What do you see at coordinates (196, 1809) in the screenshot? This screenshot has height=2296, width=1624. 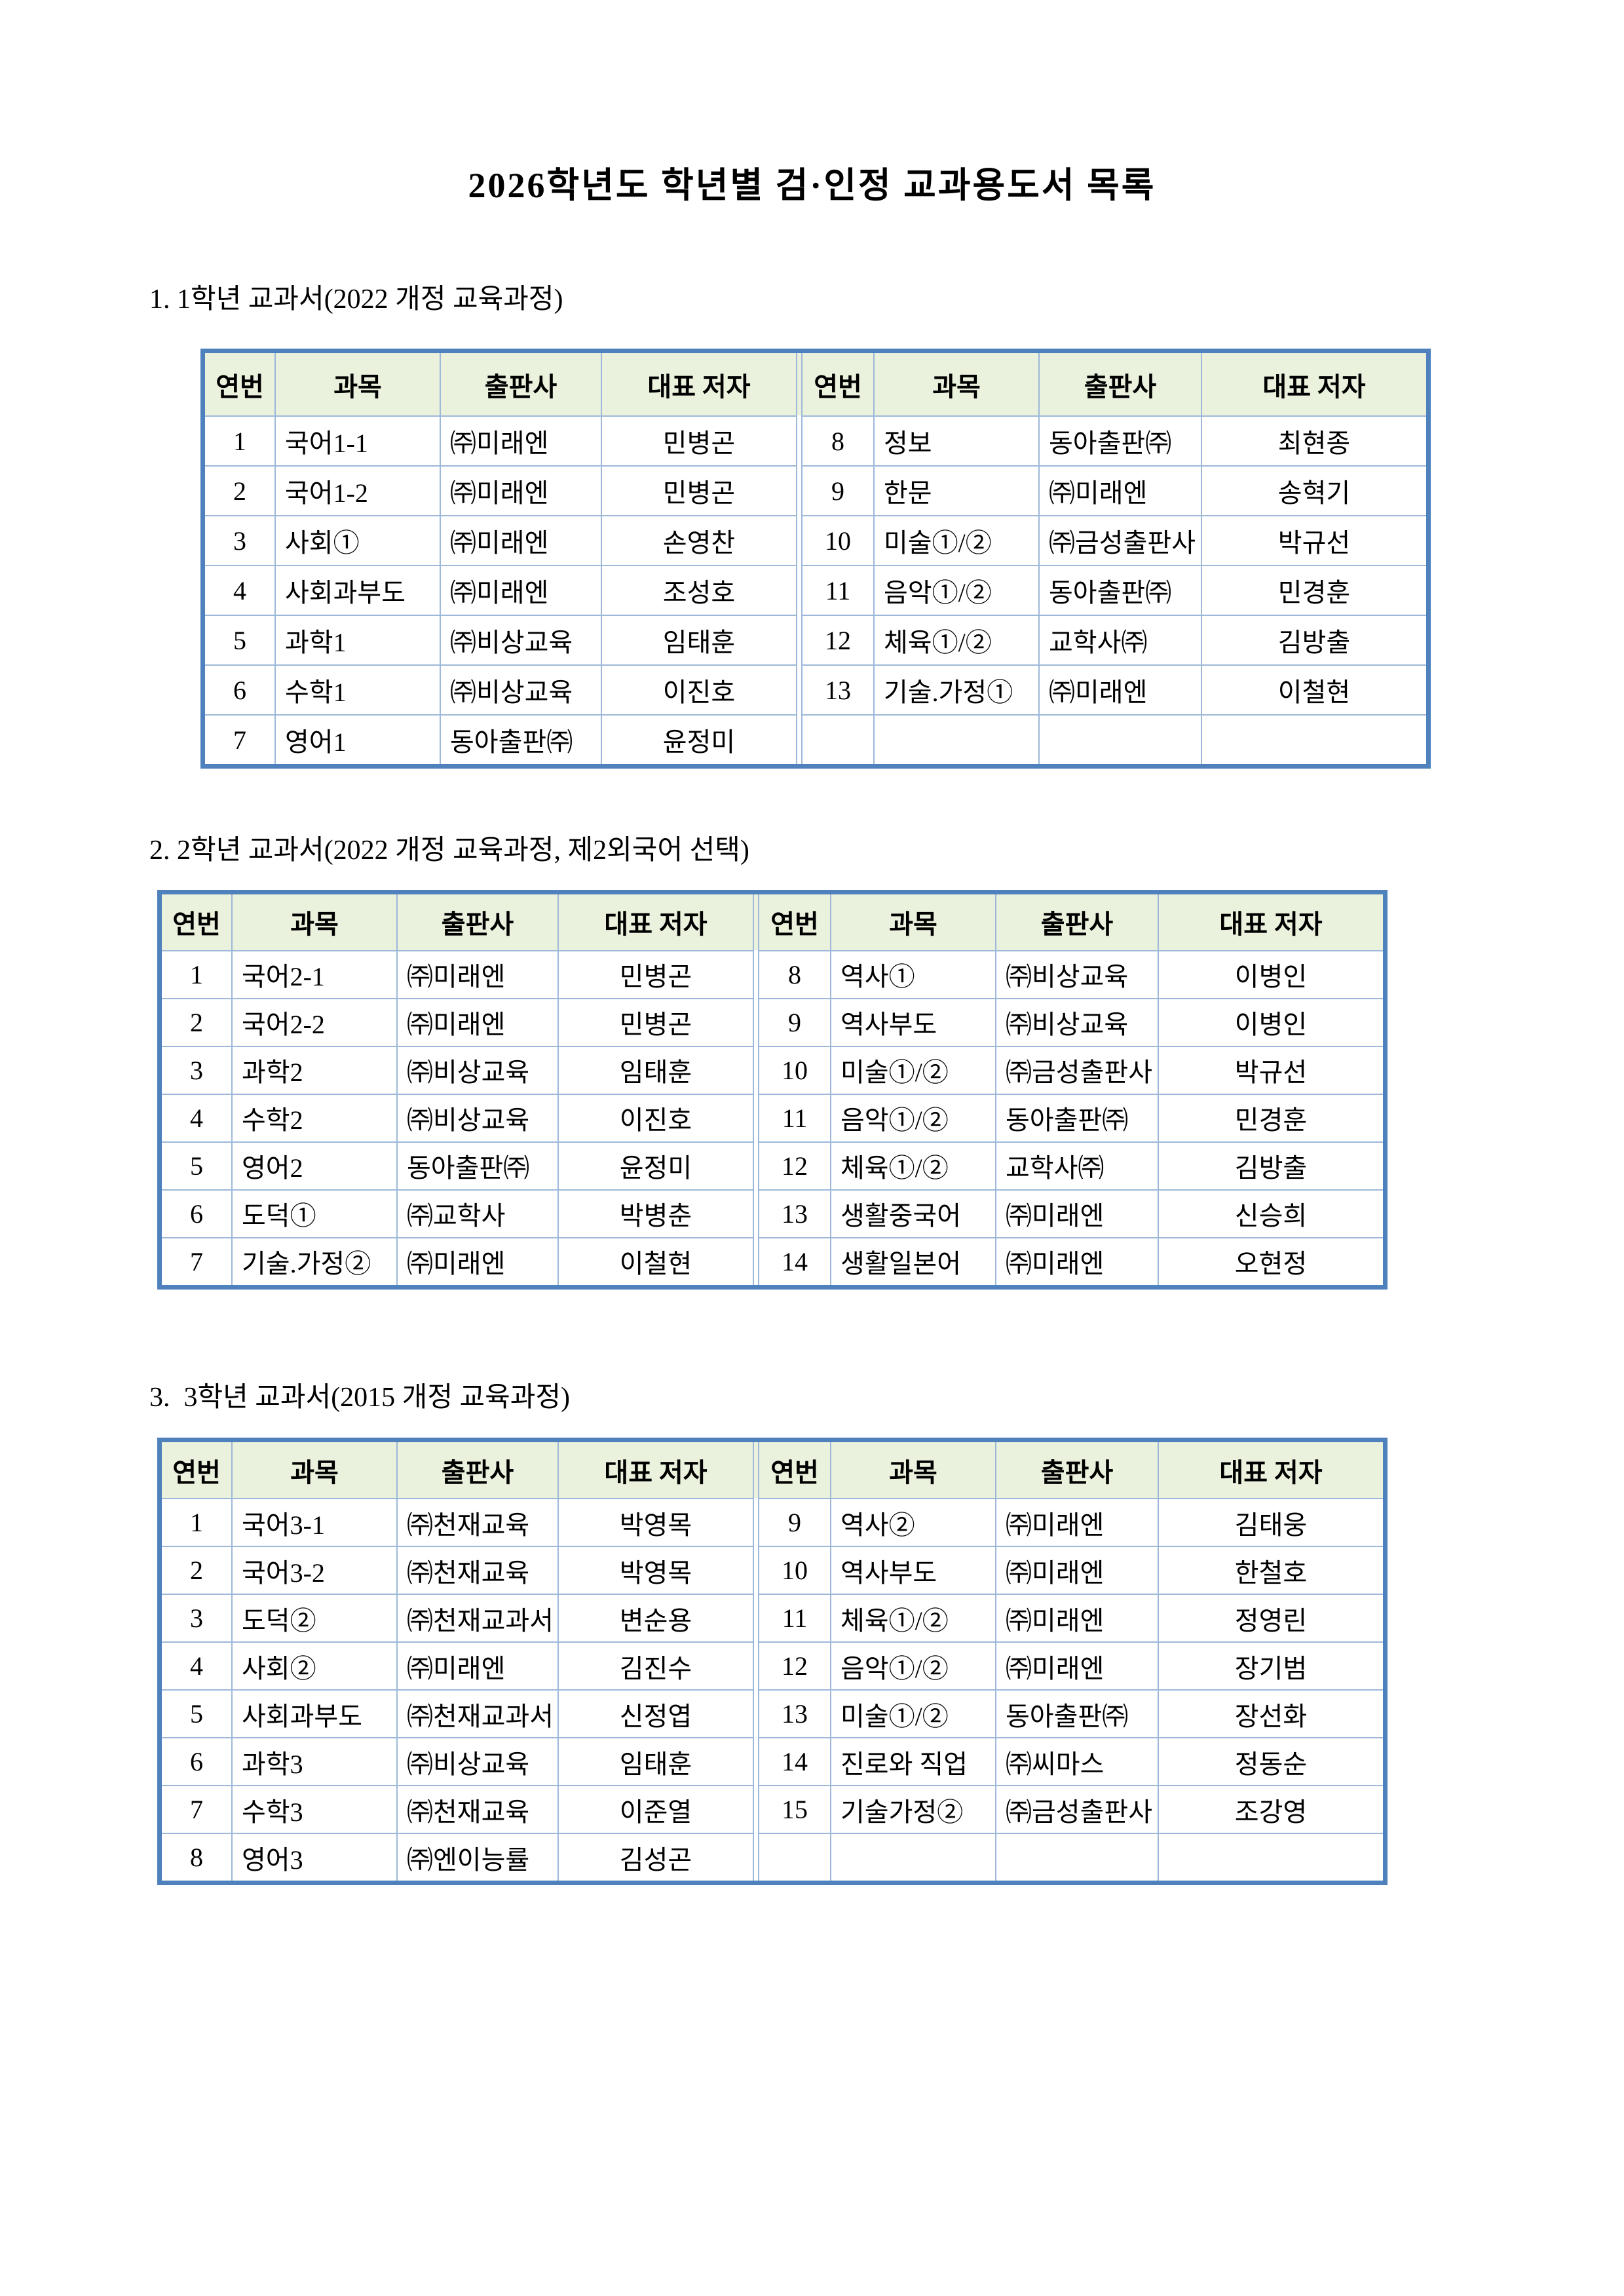 I see `cell-seq: 7` at bounding box center [196, 1809].